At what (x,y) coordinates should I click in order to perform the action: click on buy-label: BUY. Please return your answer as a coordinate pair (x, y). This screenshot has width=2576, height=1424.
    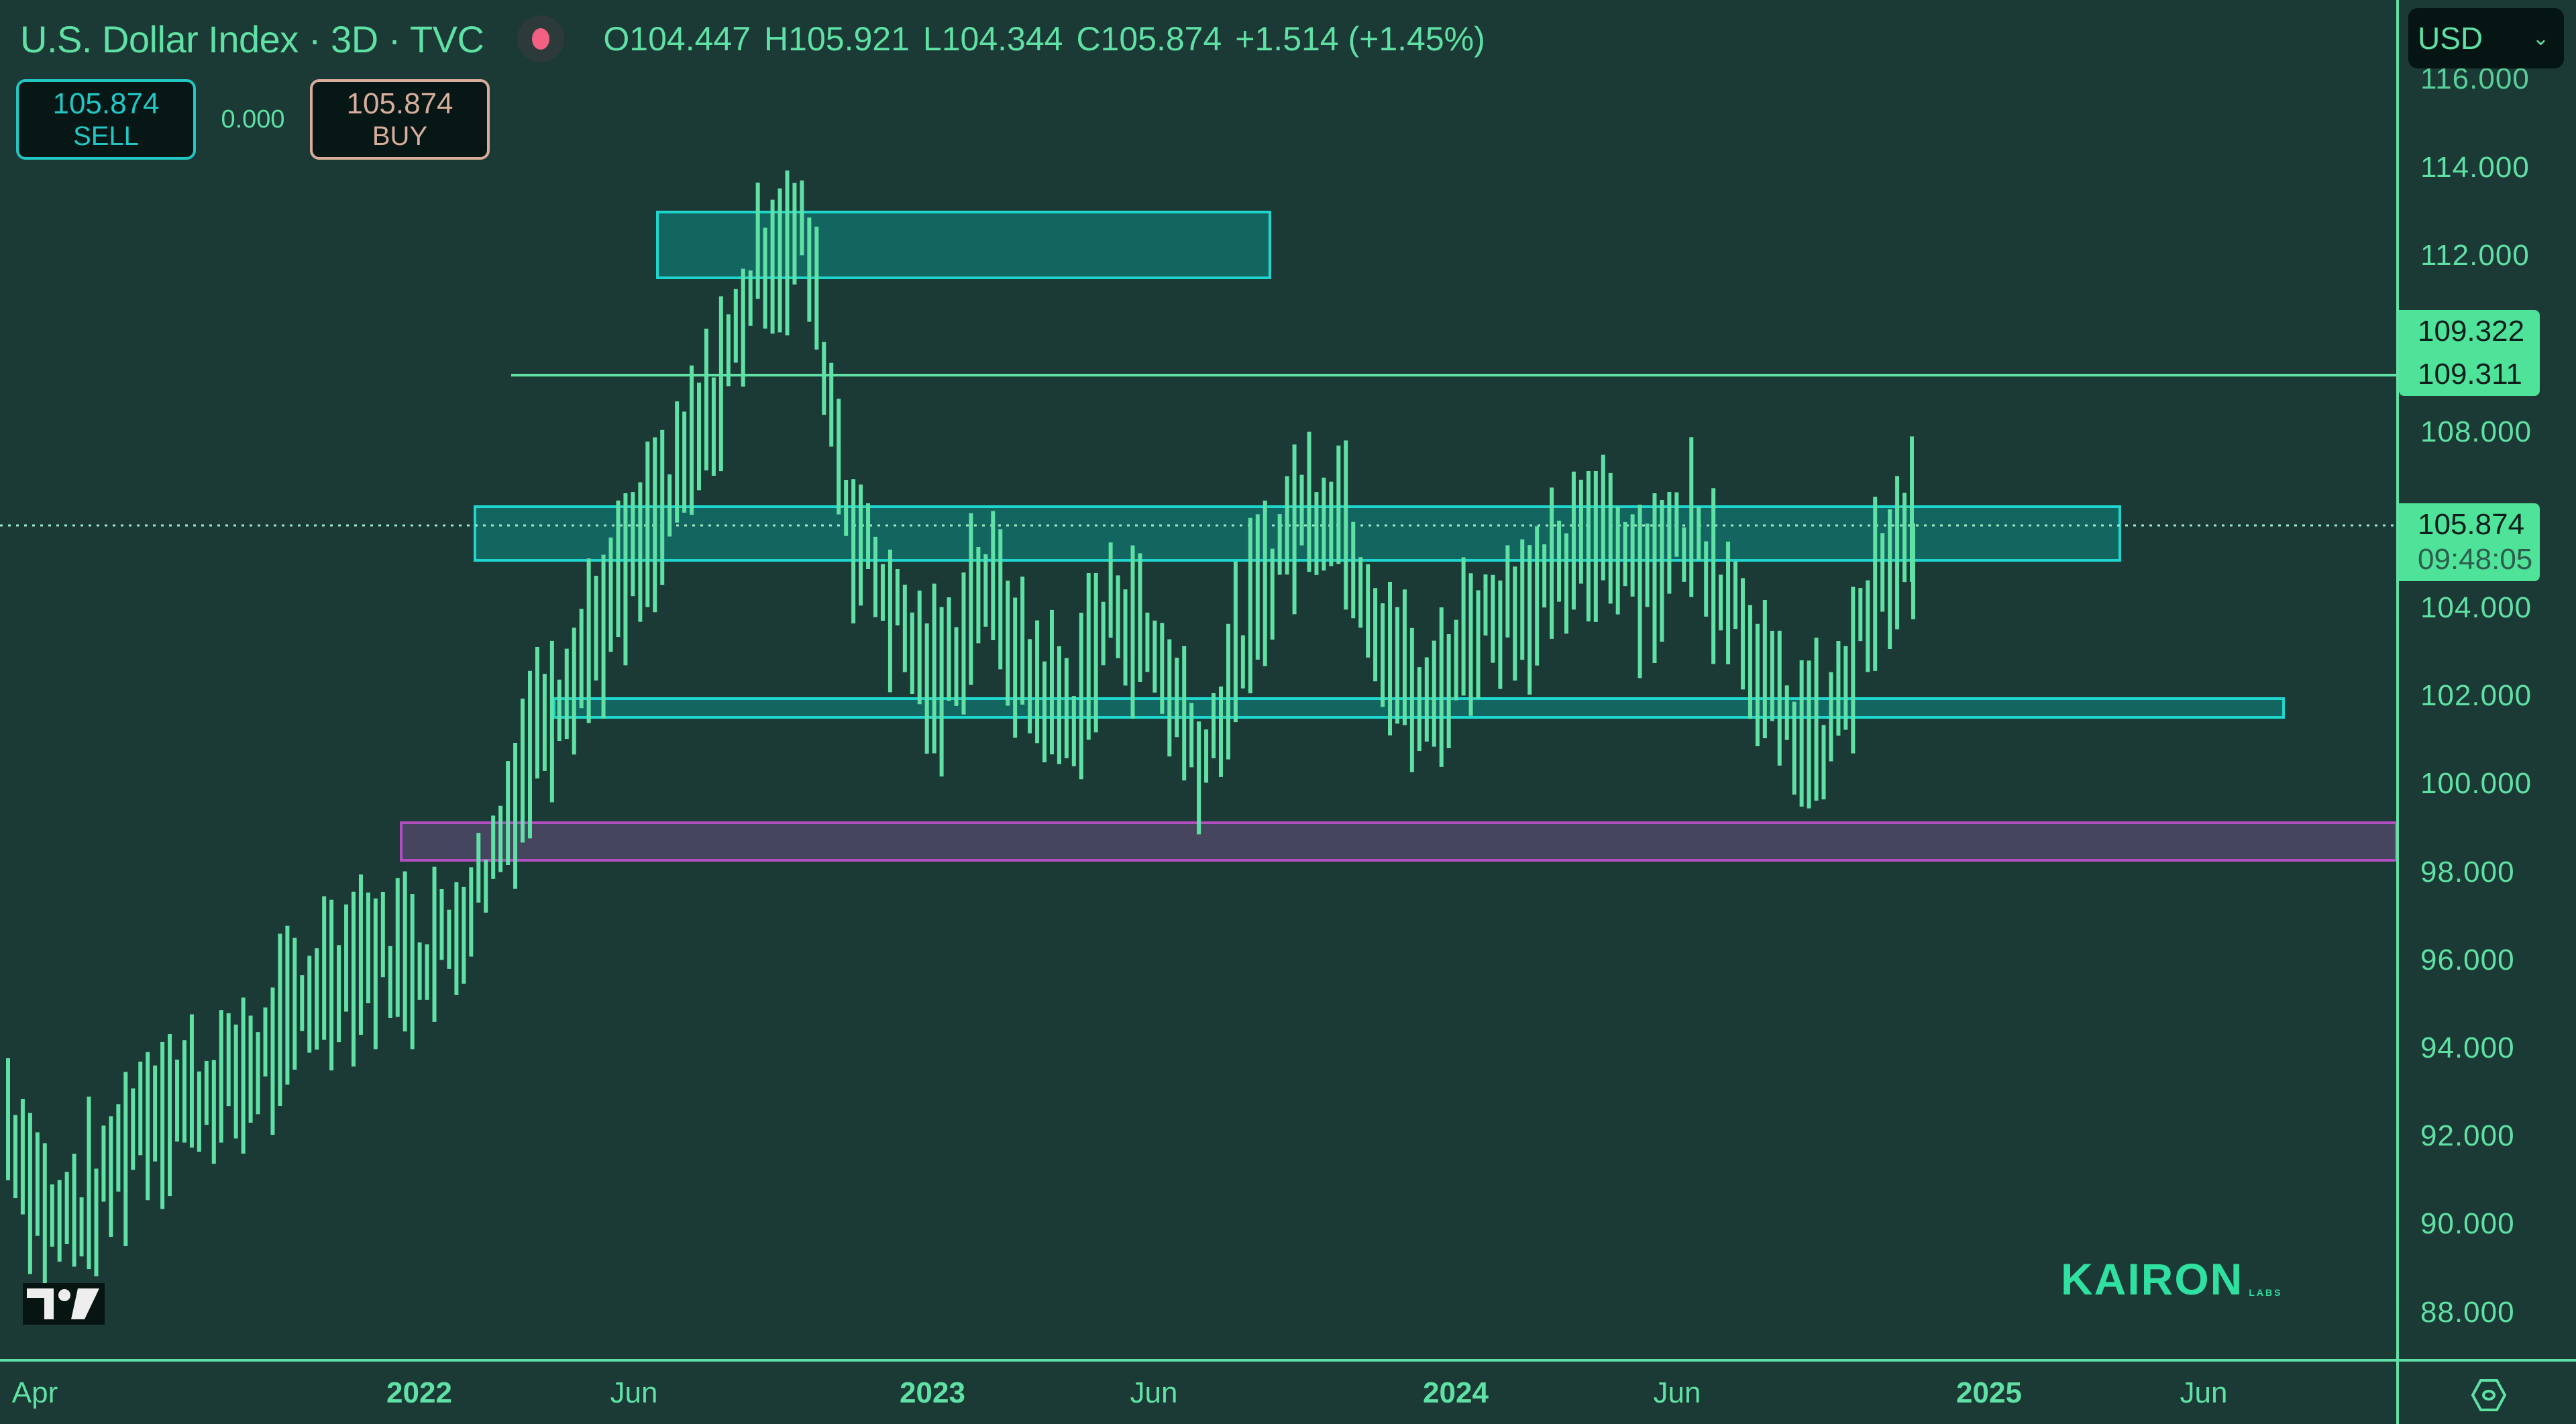
    Looking at the image, I should click on (400, 136).